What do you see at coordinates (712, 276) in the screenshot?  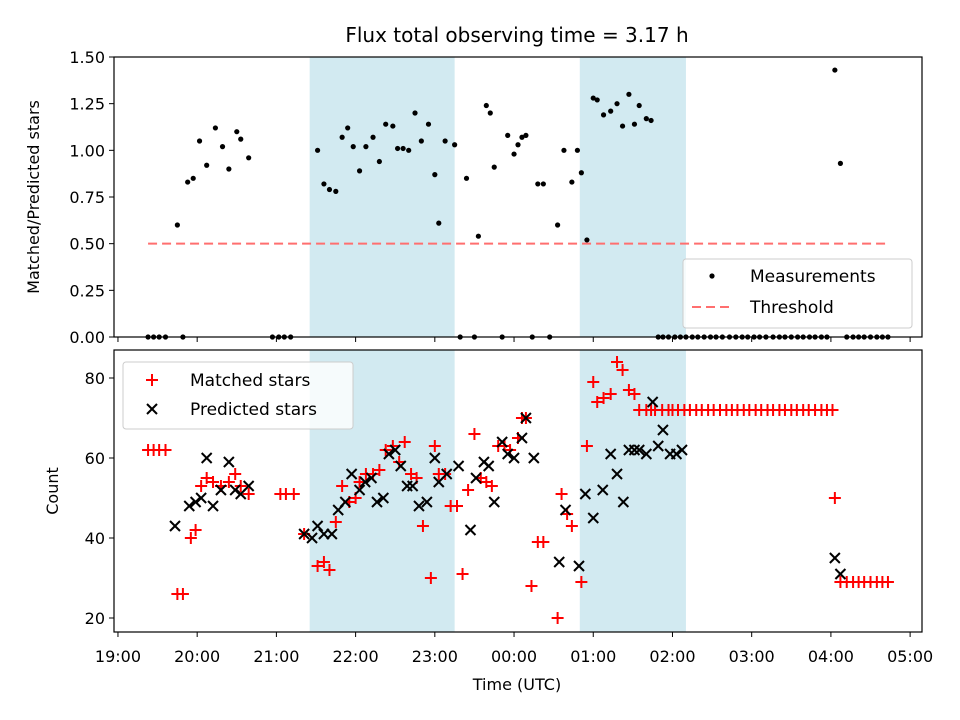 I see `measurements-legend-marker` at bounding box center [712, 276].